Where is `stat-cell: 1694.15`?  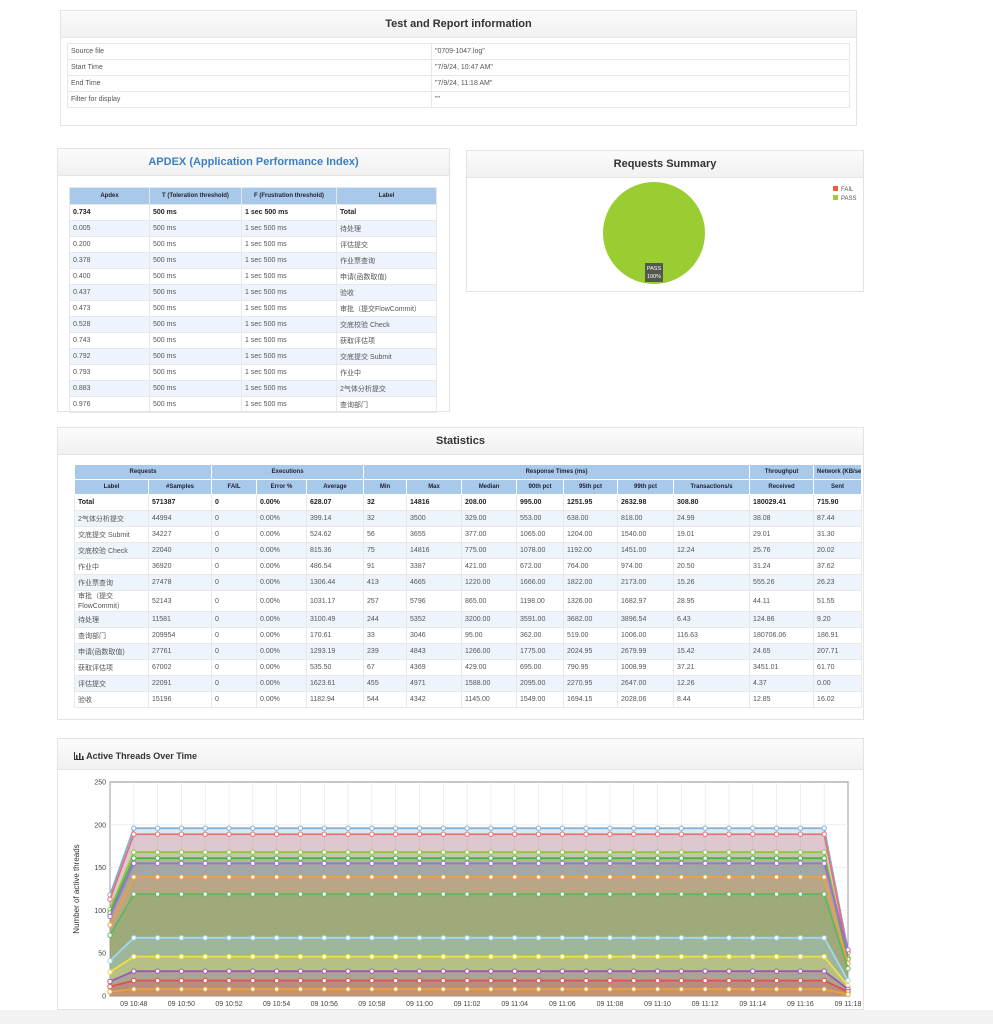
stat-cell: 1694.15 is located at coordinates (591, 699).